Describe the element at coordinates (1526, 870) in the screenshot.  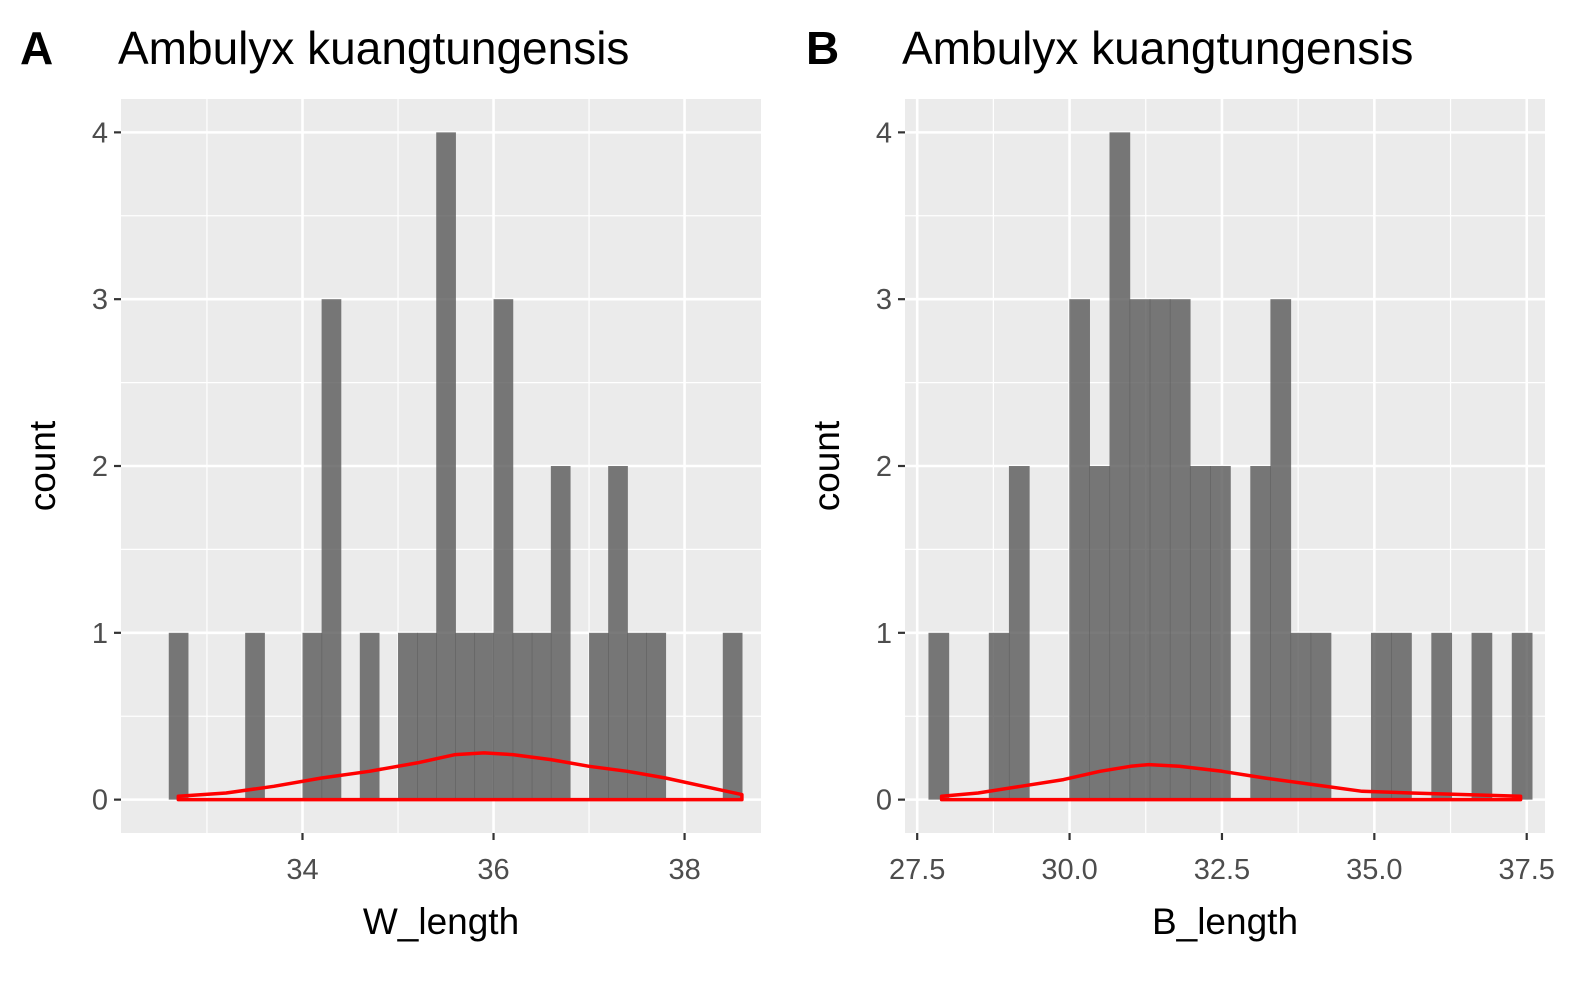
I see `x-tick-label: 37.5` at that location.